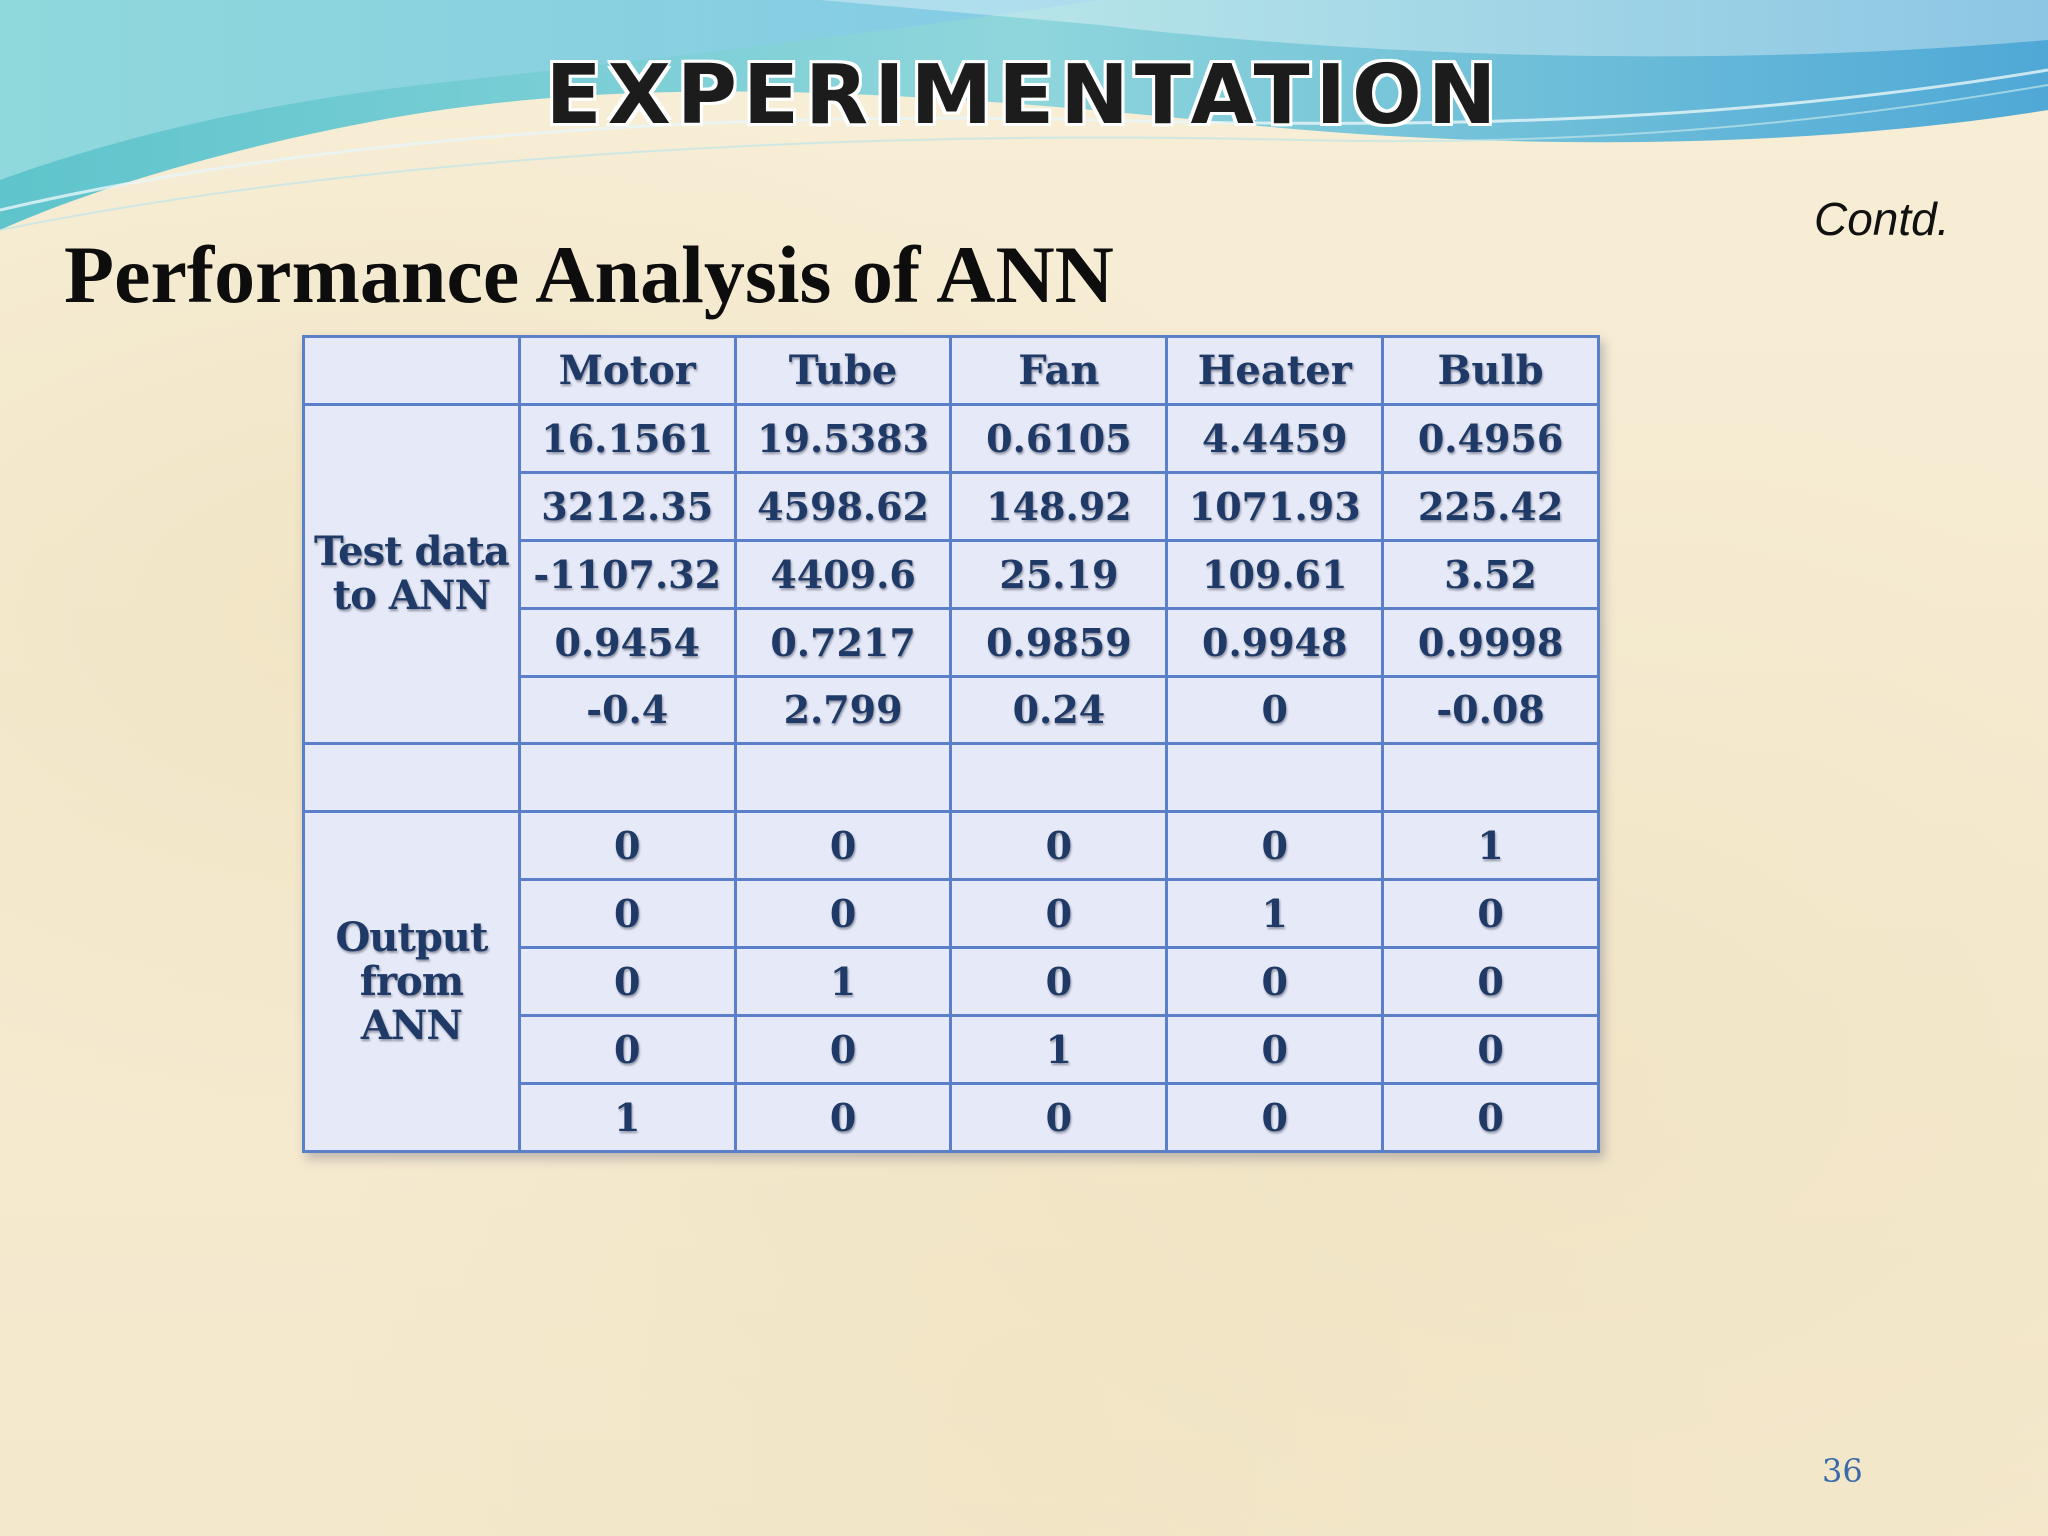 Image resolution: width=2048 pixels, height=1536 pixels. What do you see at coordinates (627, 710) in the screenshot?
I see `table-cell: -0.4` at bounding box center [627, 710].